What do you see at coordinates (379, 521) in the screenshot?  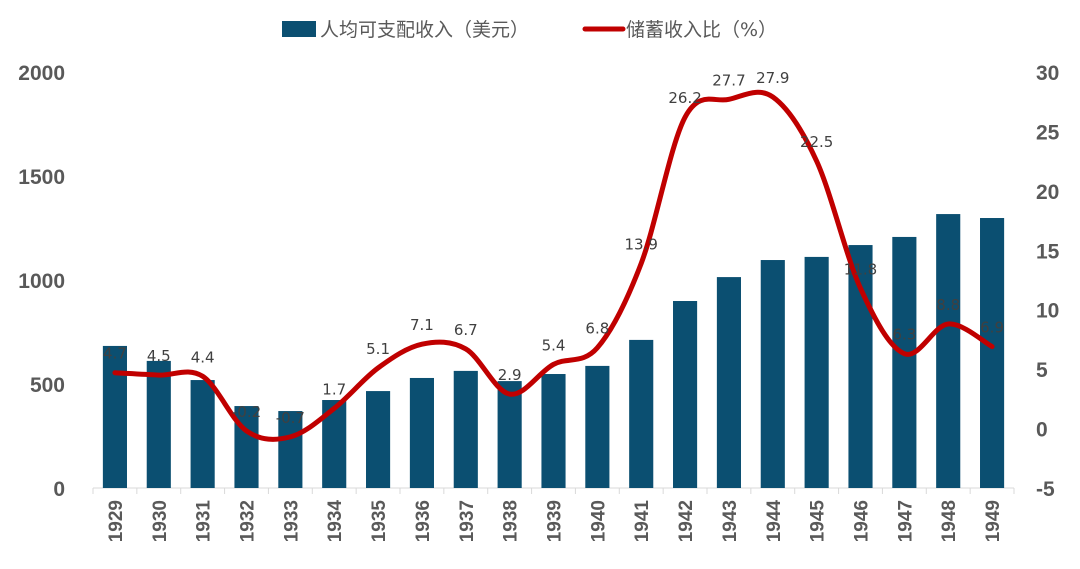 I see `x-tick-label: 1935` at bounding box center [379, 521].